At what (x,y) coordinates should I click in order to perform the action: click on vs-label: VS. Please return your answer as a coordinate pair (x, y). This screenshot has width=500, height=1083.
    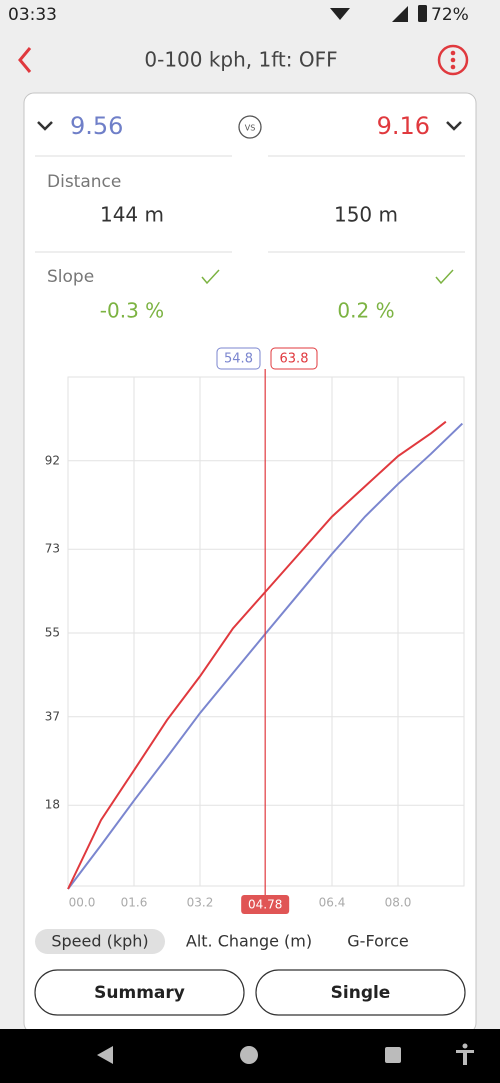
    Looking at the image, I should click on (250, 128).